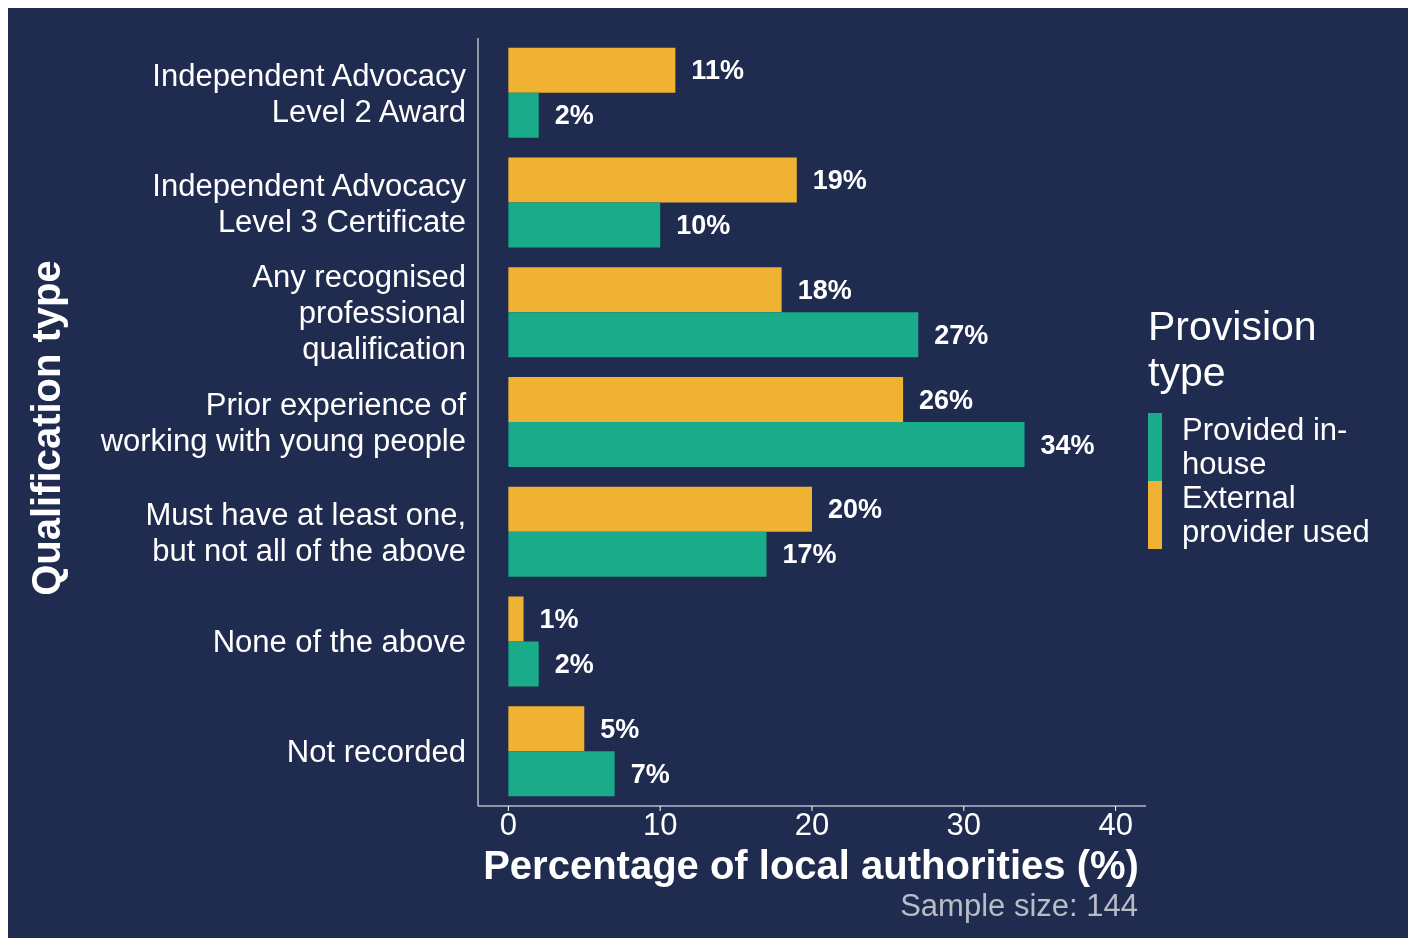 This screenshot has width=1416, height=938. What do you see at coordinates (508, 825) in the screenshot?
I see `x-tick-label: 0` at bounding box center [508, 825].